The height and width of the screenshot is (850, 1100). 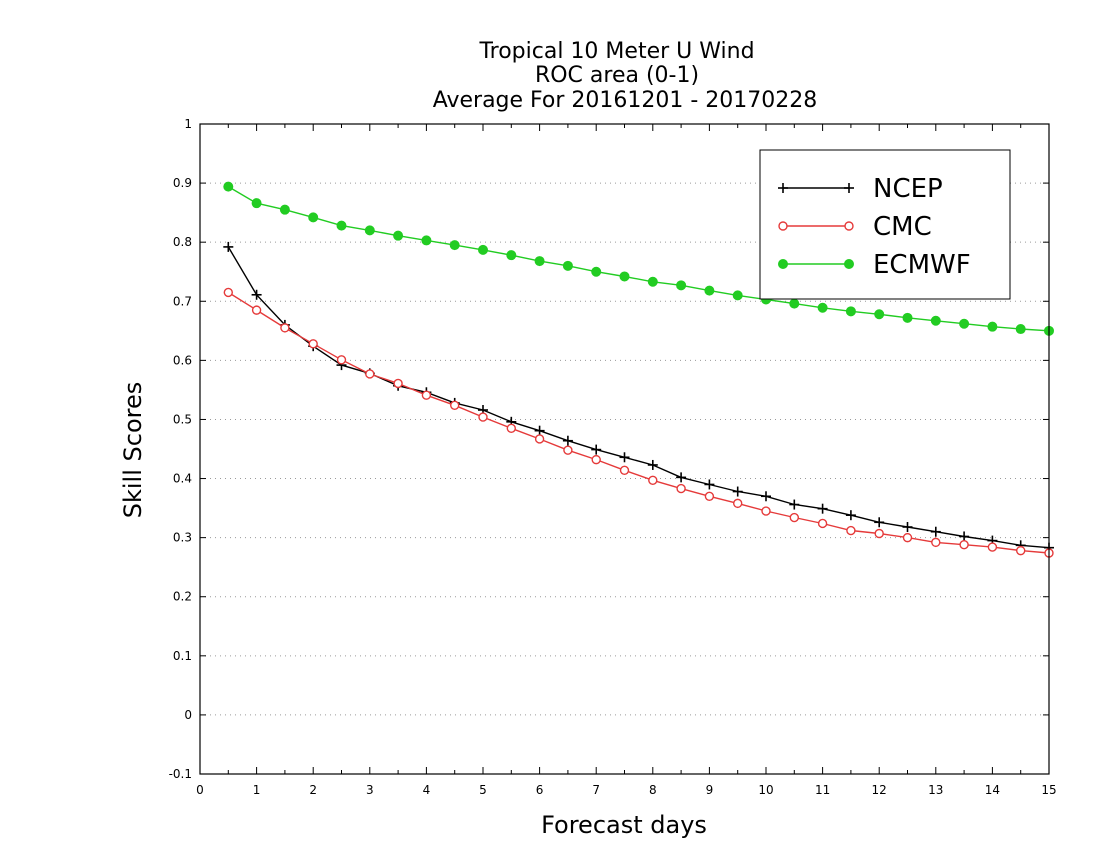 I want to click on y-tick-label: 0.7, so click(x=182, y=301).